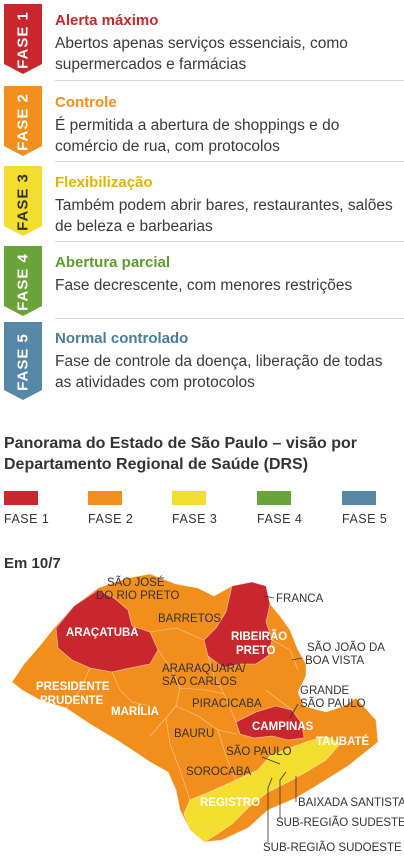 Image resolution: width=404 pixels, height=868 pixels. I want to click on region-campinas, so click(270, 723).